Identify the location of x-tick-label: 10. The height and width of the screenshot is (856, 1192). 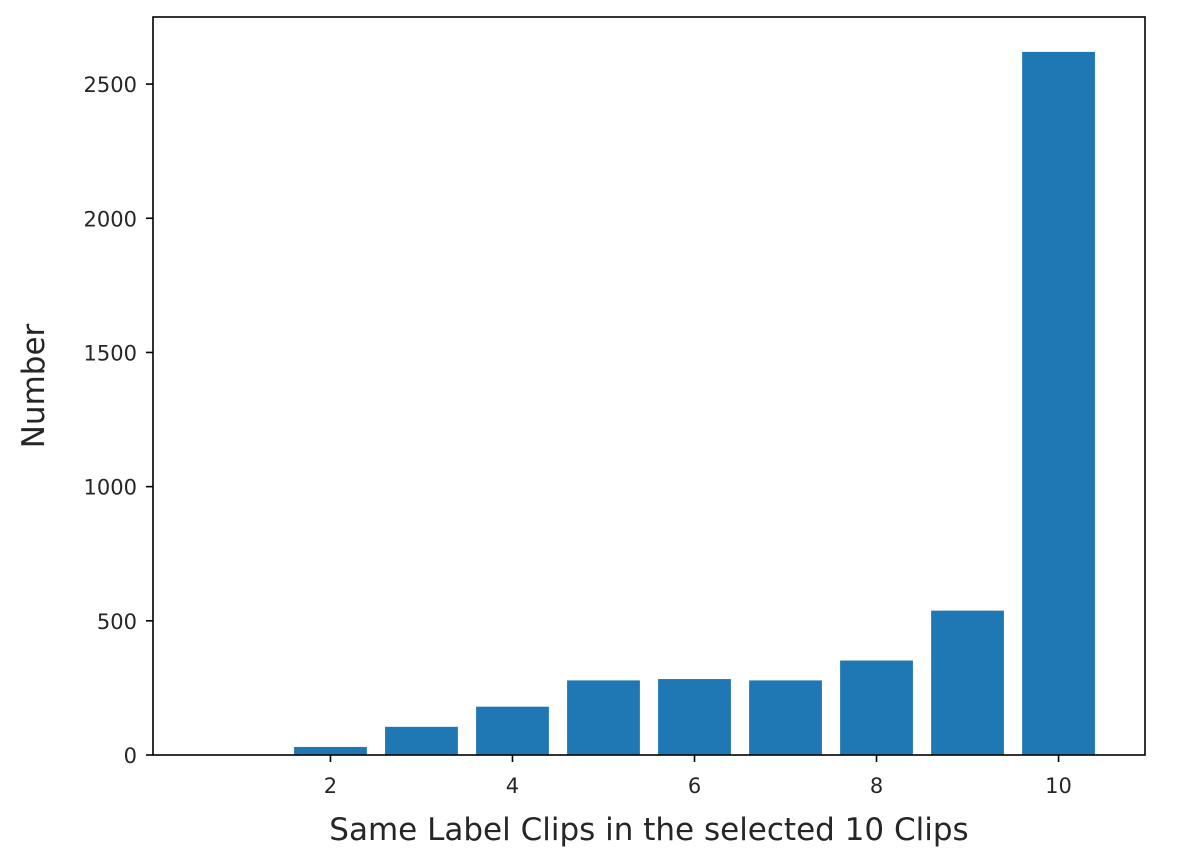
(1058, 786).